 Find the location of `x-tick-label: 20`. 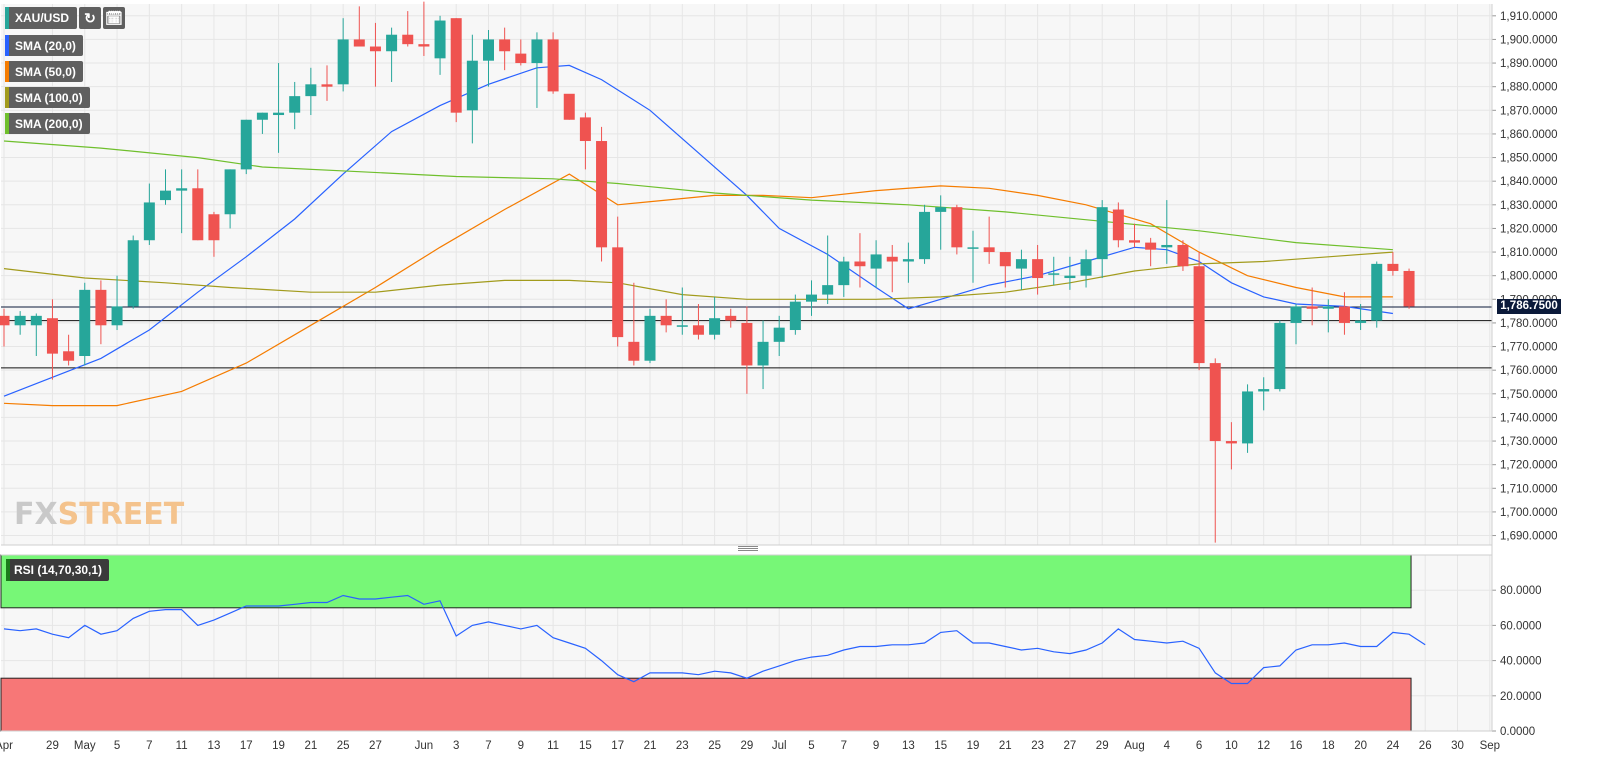

x-tick-label: 20 is located at coordinates (1360, 746).